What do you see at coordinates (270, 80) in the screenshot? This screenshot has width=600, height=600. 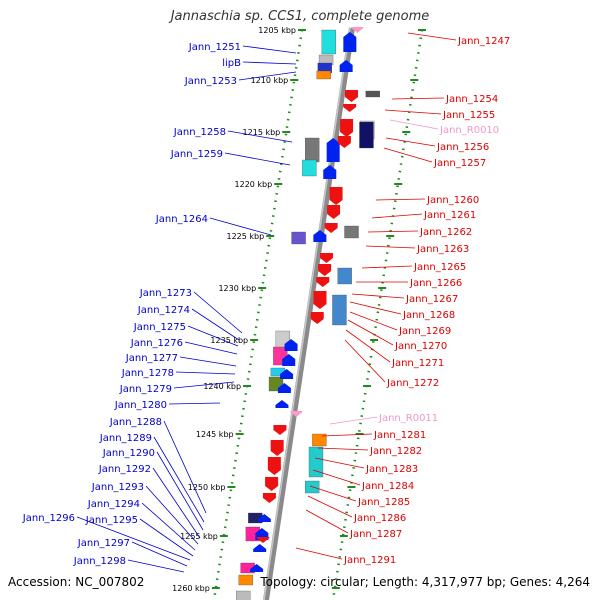 I see `kbp-label: 1210 kbp` at bounding box center [270, 80].